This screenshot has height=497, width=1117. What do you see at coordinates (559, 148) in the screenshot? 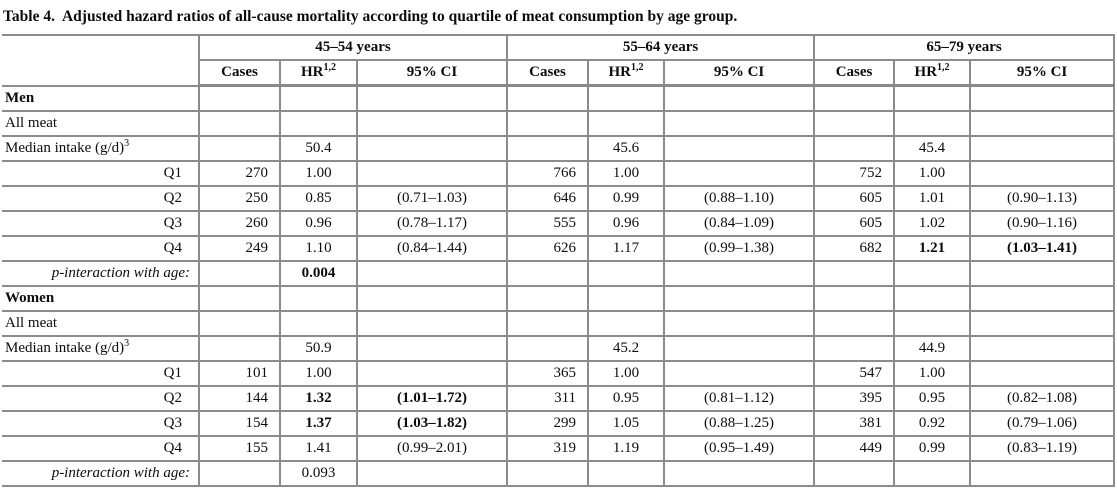
I see `table-row: Median intake (g/d)3 50.4 45.6 45.4` at bounding box center [559, 148].